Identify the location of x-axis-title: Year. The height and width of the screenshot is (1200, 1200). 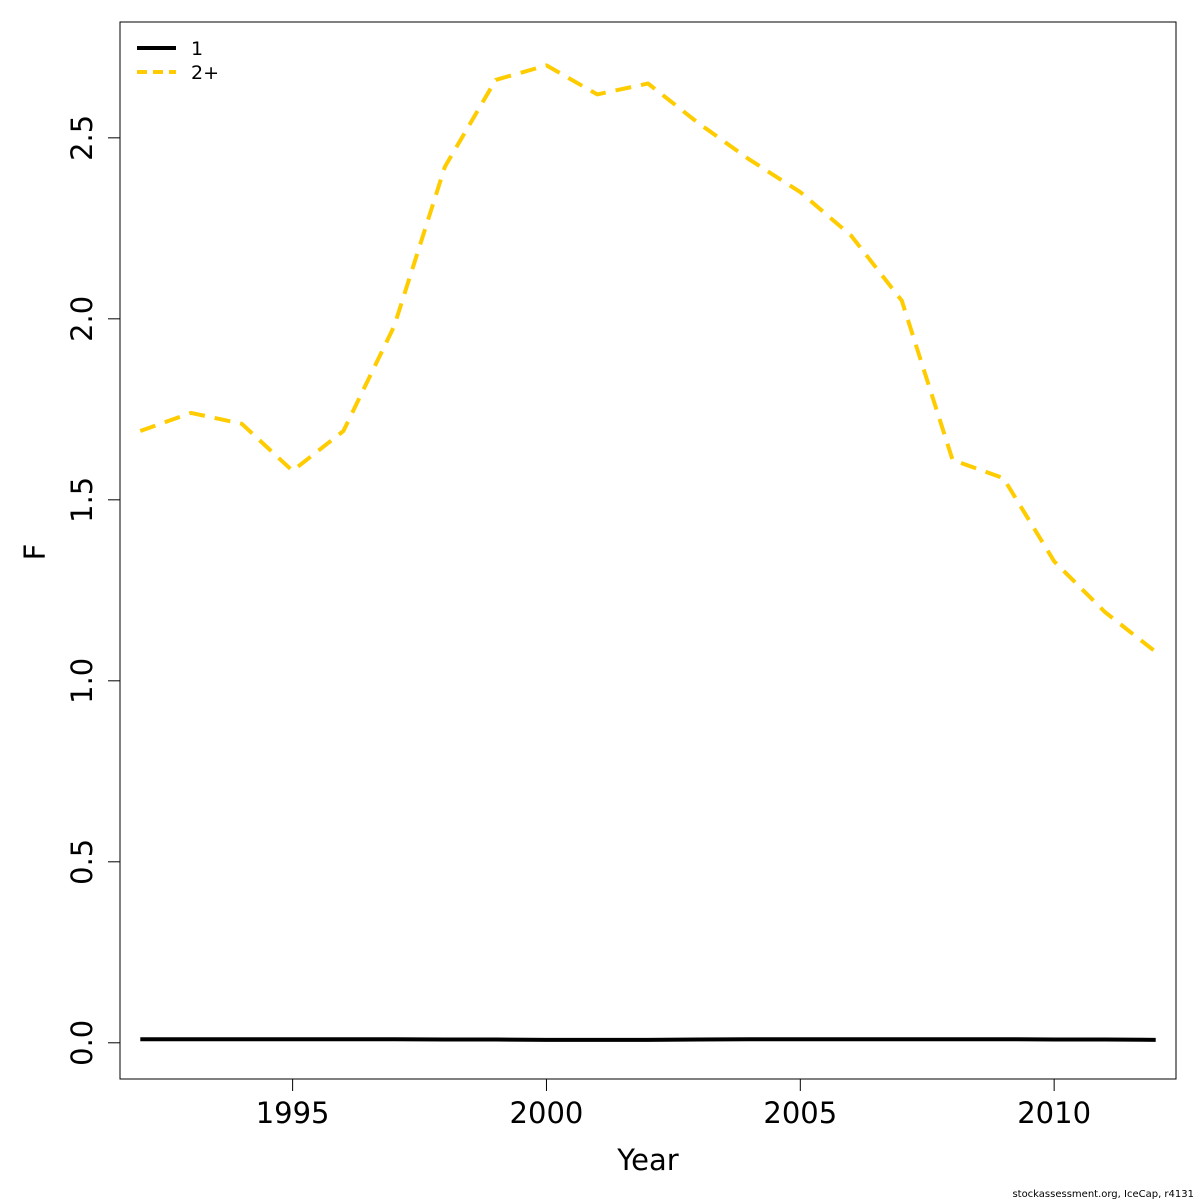
(647, 1160).